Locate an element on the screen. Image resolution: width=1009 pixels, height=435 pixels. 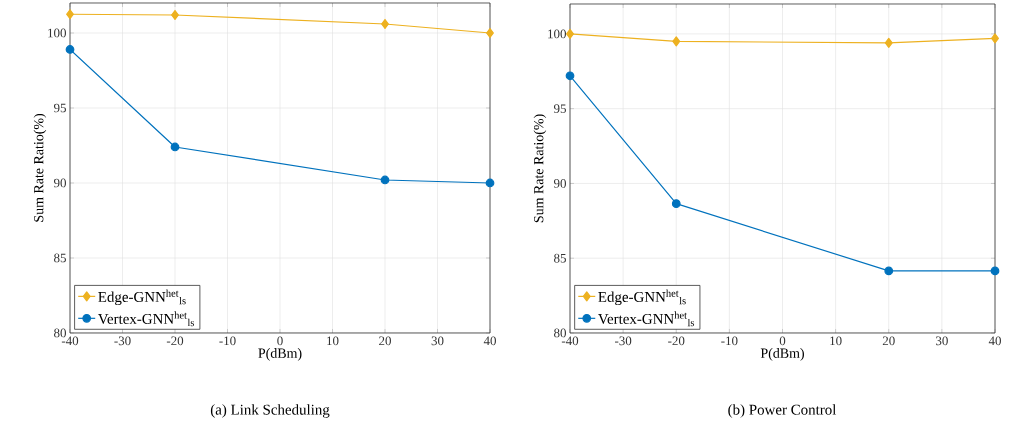
text: (a) Link Scheduling is located at coordinates (270, 411).